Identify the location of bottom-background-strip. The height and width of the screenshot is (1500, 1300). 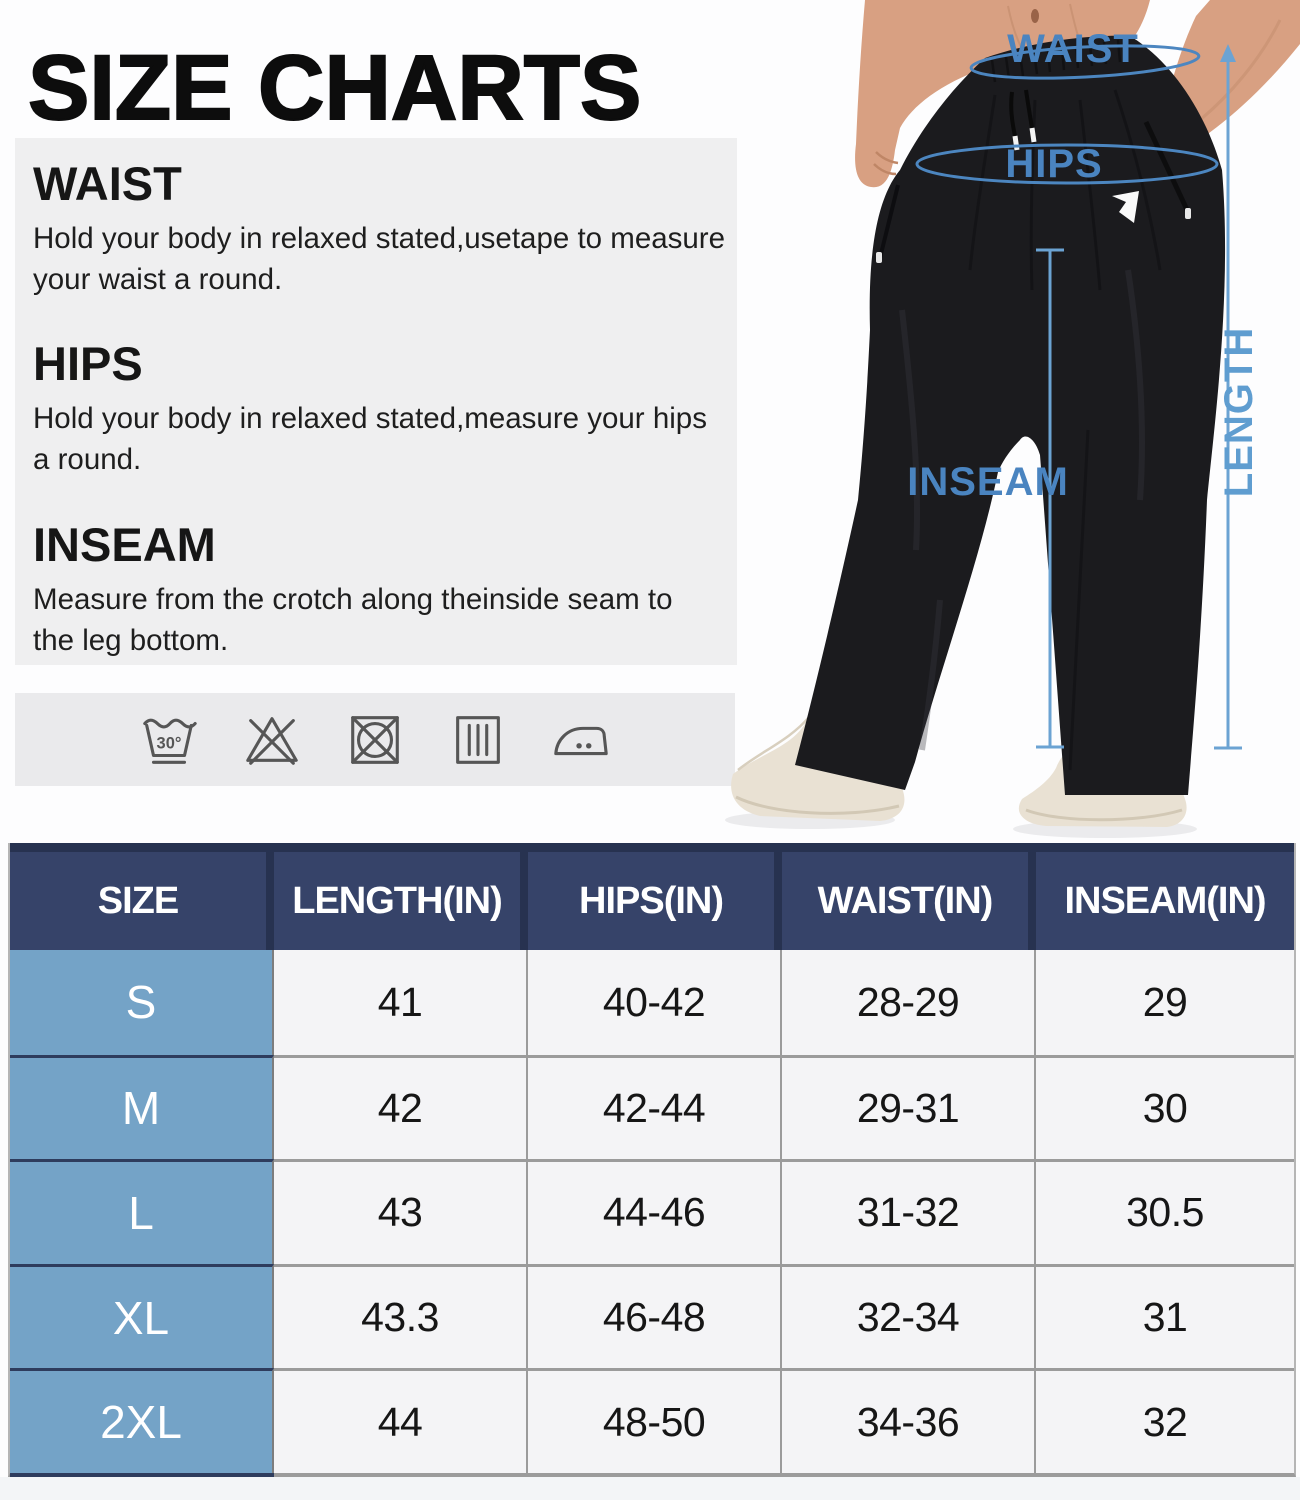
(650, 1488).